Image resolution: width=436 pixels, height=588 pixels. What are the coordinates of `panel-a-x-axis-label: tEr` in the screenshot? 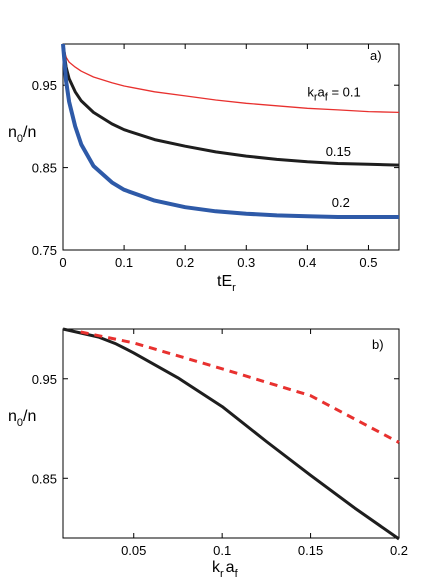 It's located at (226, 283).